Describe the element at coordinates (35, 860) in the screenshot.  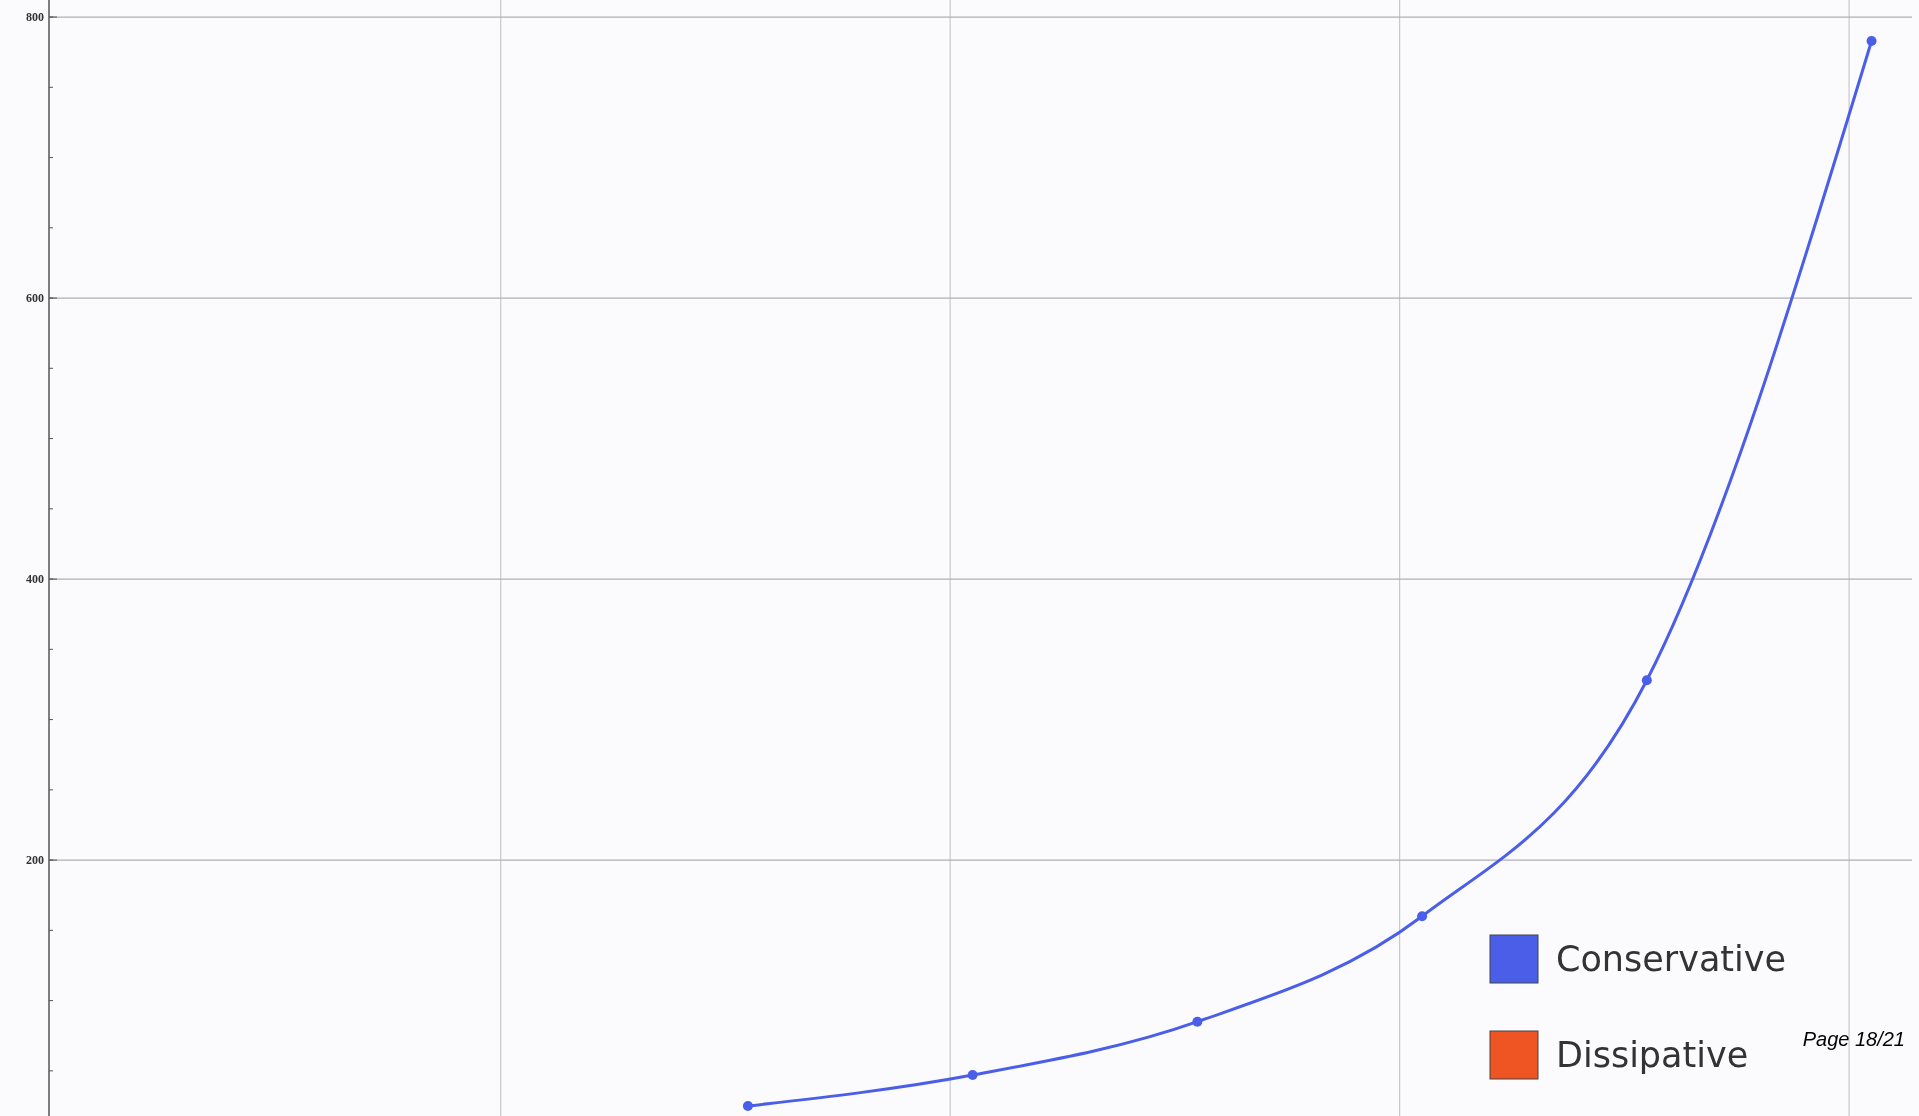
I see `y-tick-label: 200` at that location.